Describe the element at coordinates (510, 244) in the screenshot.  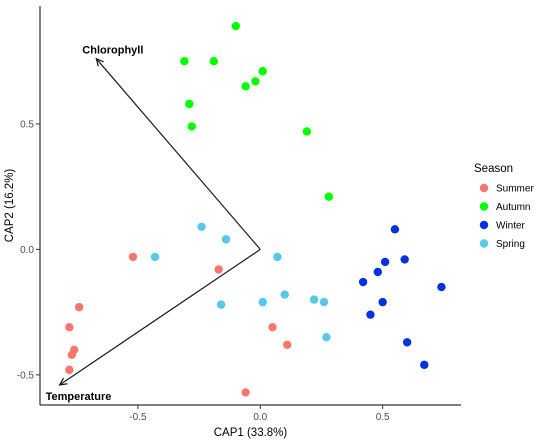
I see `legend-label-spring: Spring` at that location.